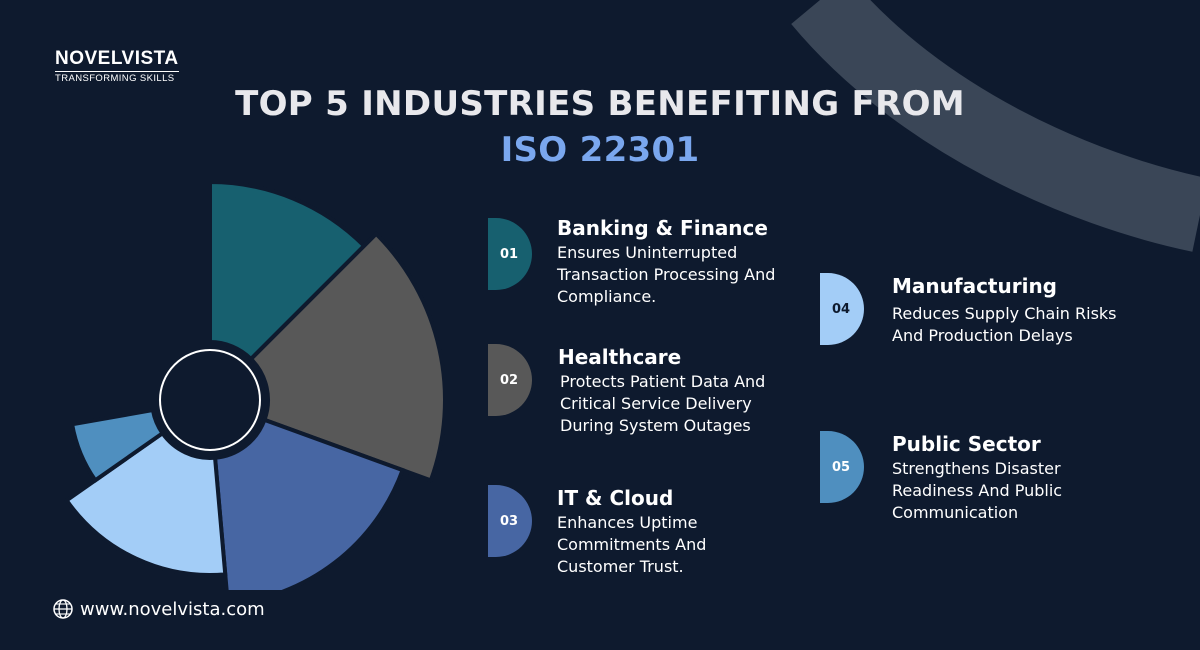 This screenshot has width=1200, height=650. What do you see at coordinates (287, 270) in the screenshot?
I see `segment-banking` at bounding box center [287, 270].